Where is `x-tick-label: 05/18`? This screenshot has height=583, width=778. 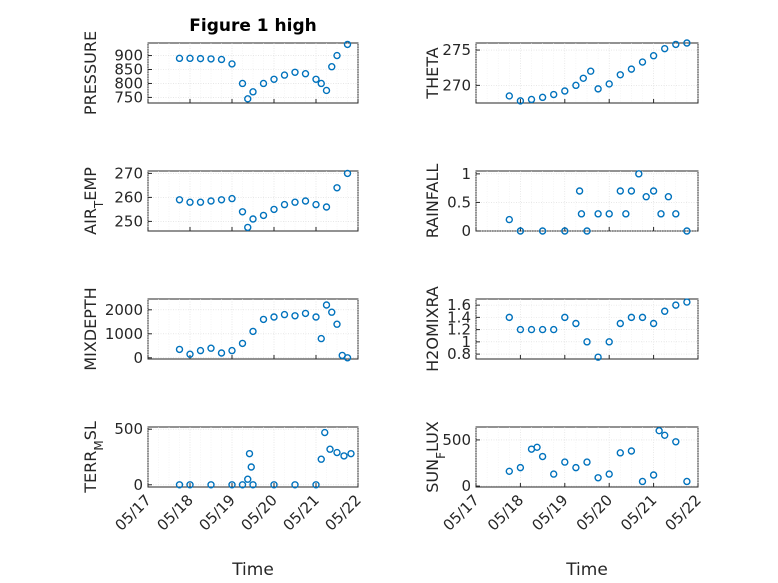 x-tick-label: 05/18 is located at coordinates (505, 512).